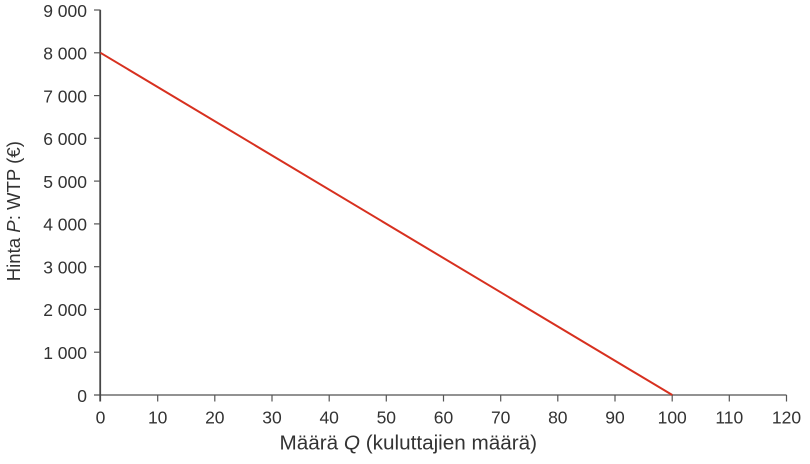 This screenshot has width=810, height=464. What do you see at coordinates (729, 418) in the screenshot?
I see `svg-text: 110` at bounding box center [729, 418].